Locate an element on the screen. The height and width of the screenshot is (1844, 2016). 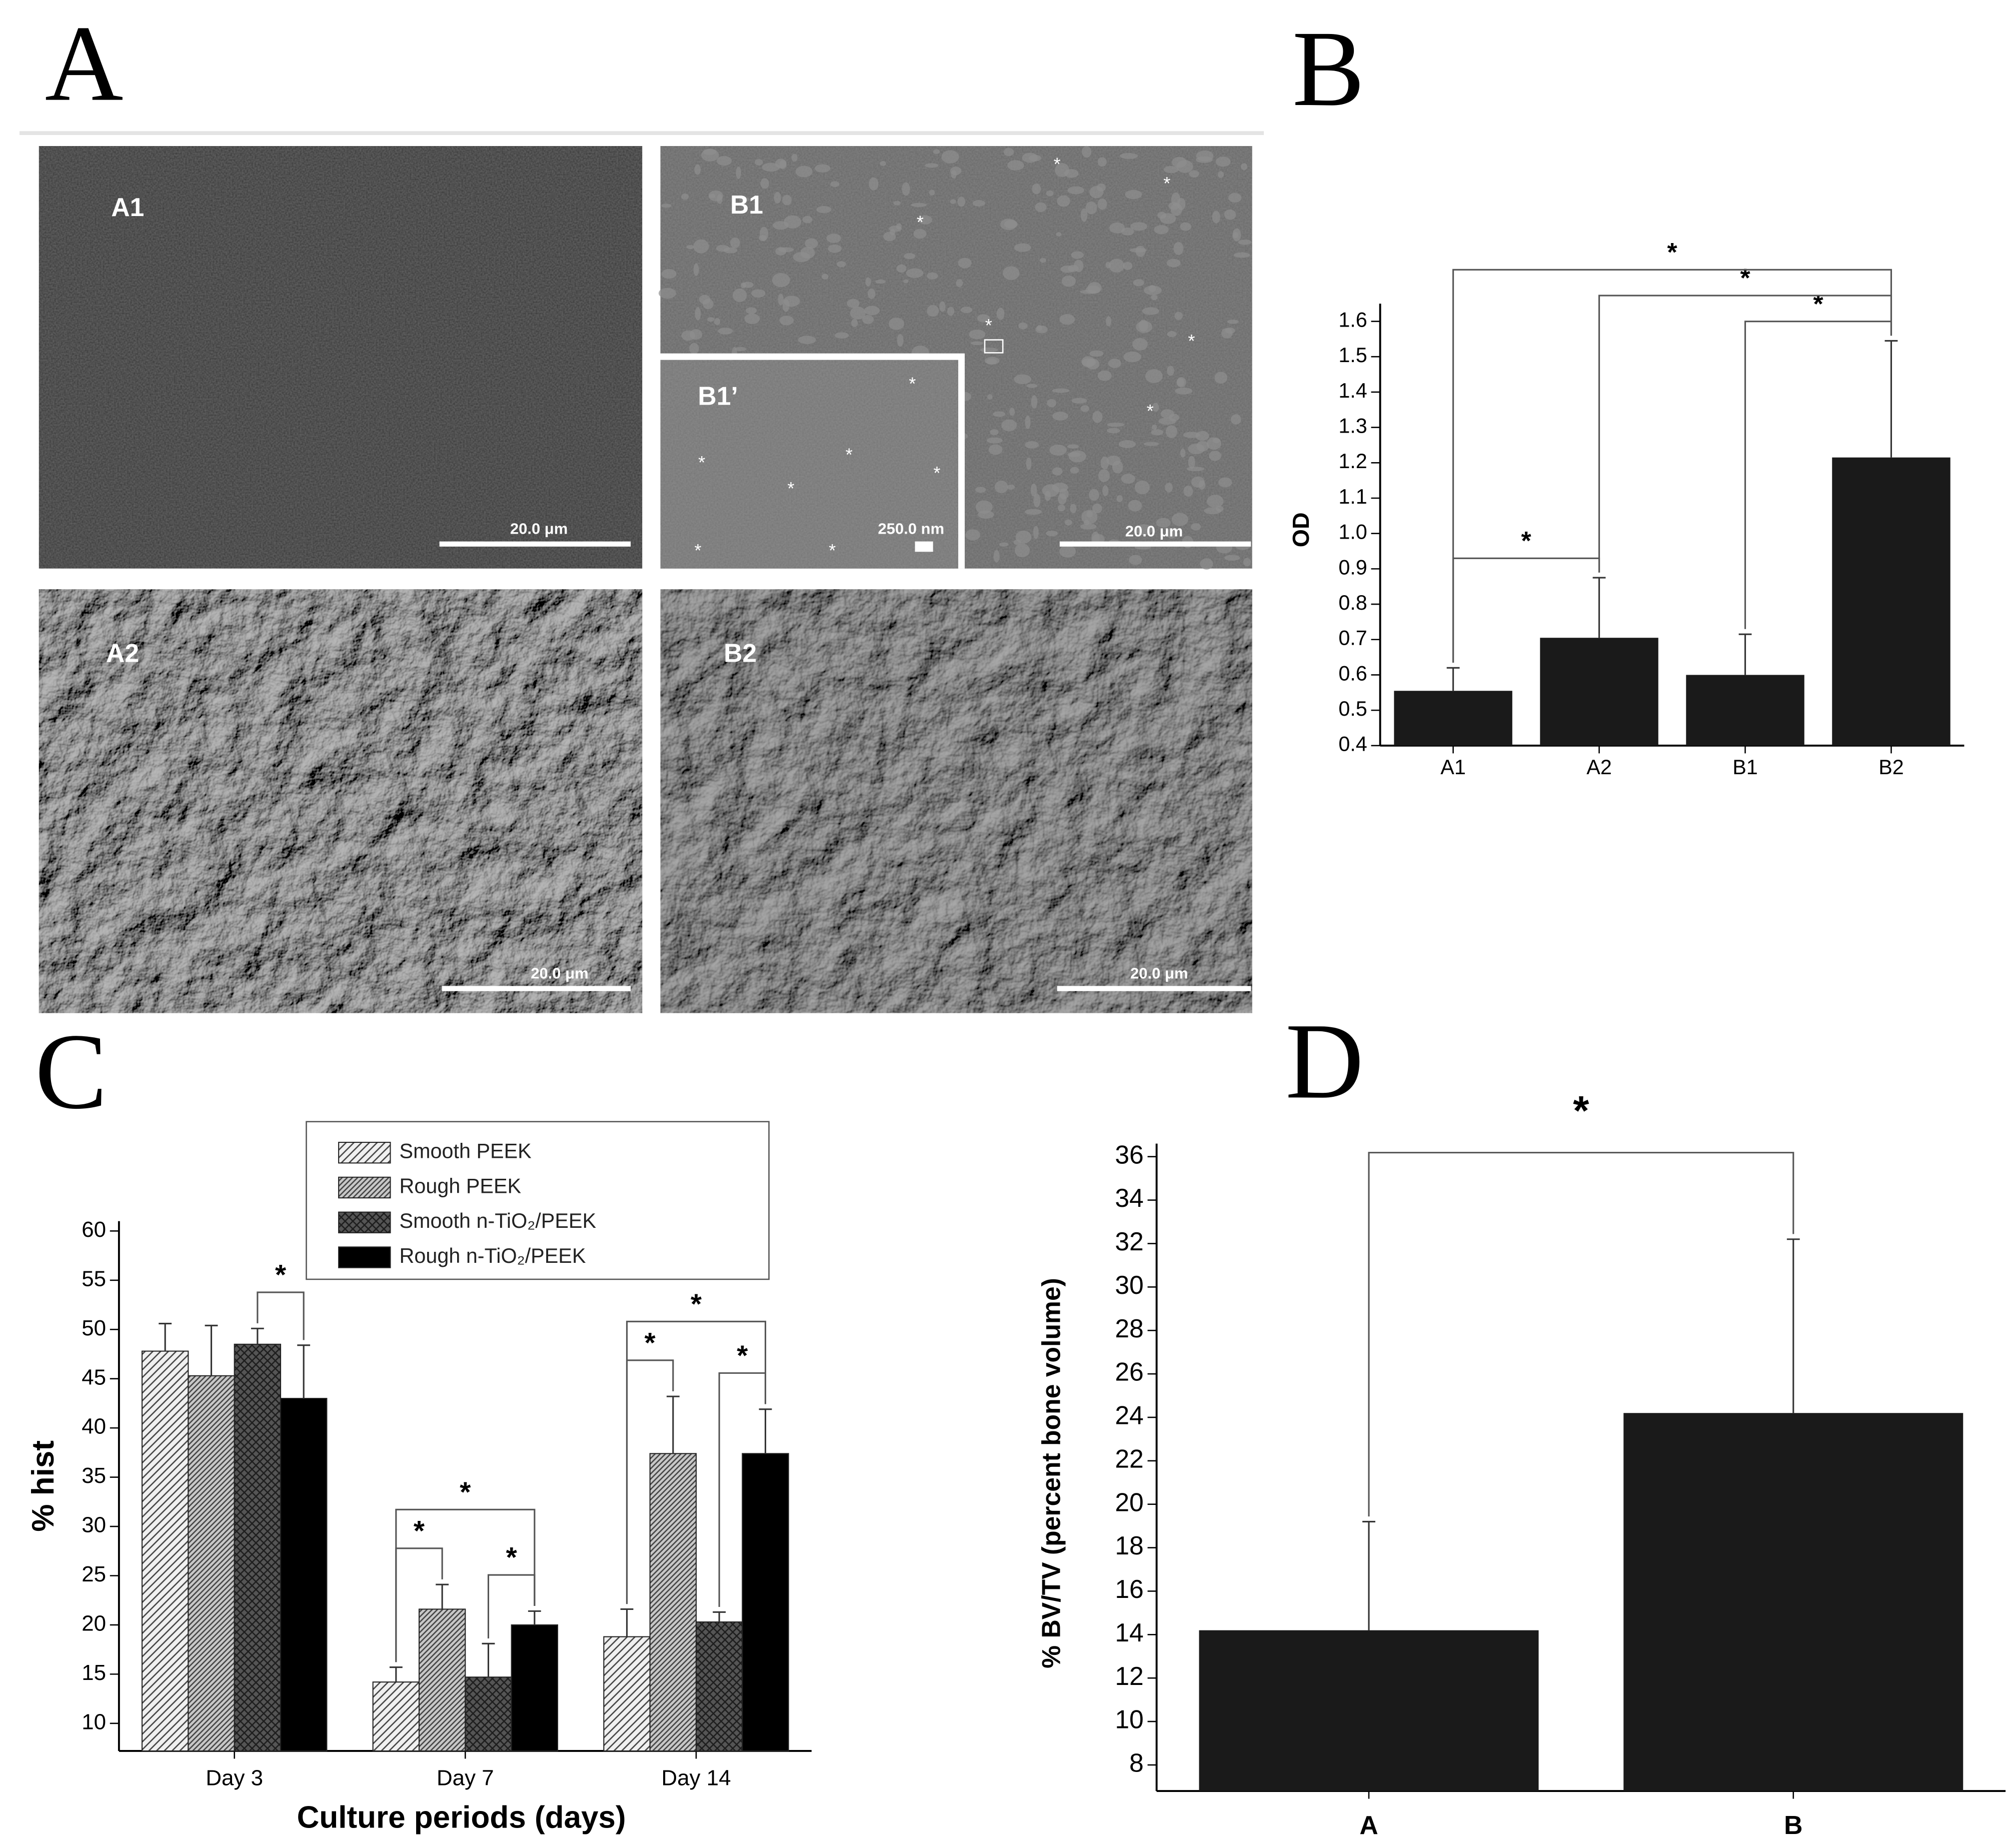
y-tick-label: 1.6 is located at coordinates (1352, 319).